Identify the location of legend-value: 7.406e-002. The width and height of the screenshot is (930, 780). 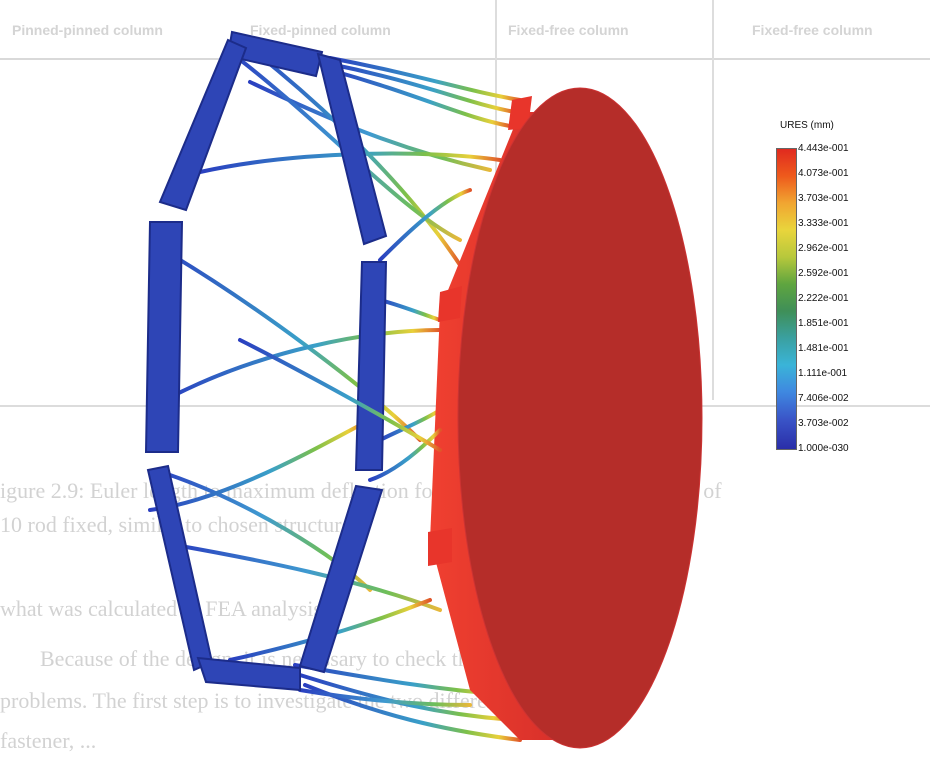
(823, 398).